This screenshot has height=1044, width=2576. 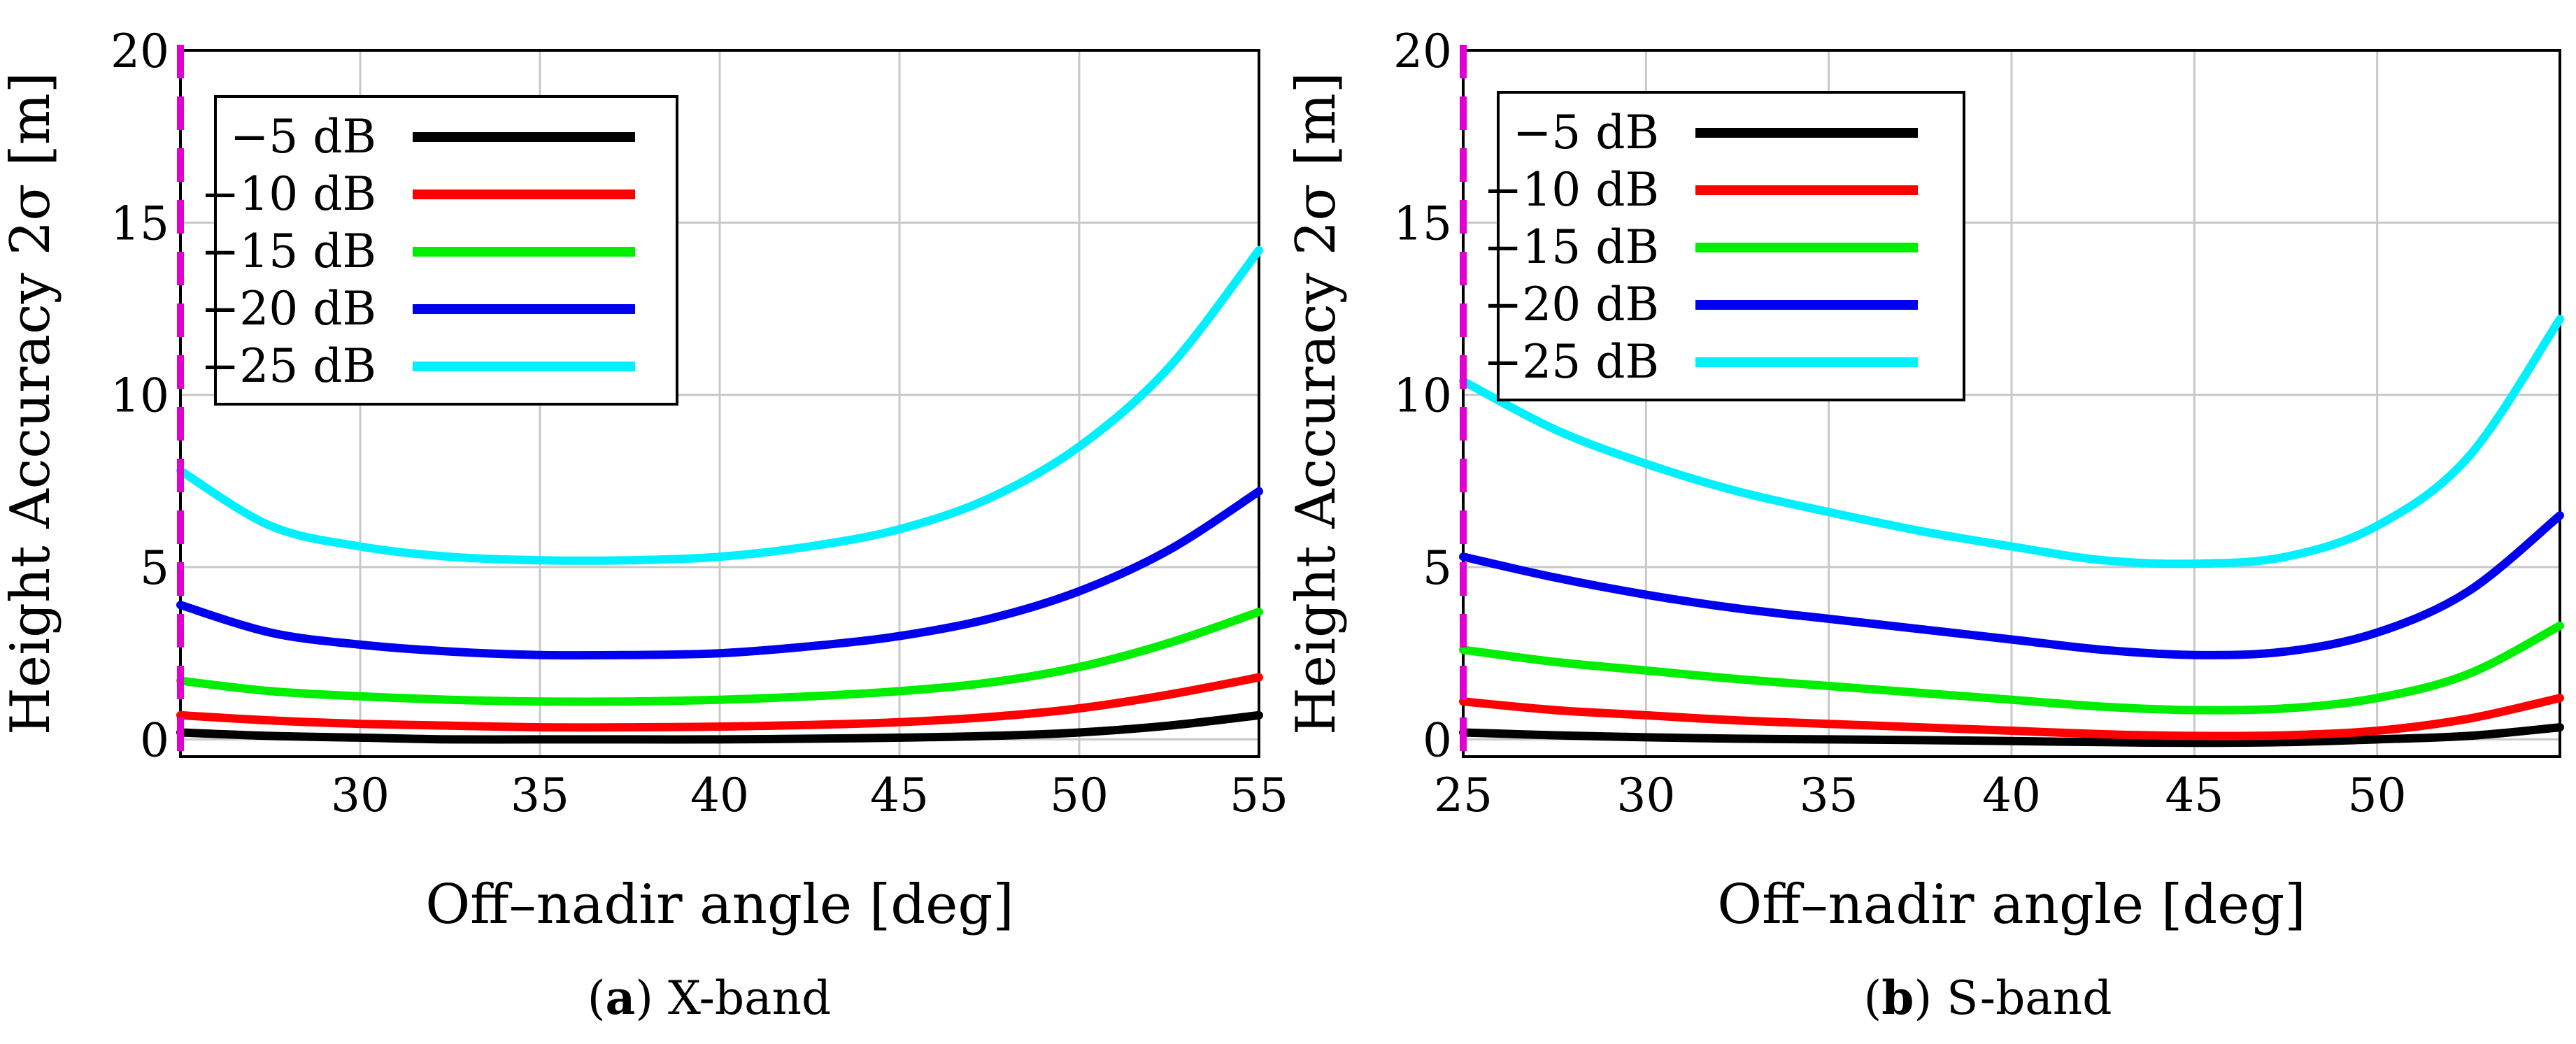 What do you see at coordinates (1897, 998) in the screenshot?
I see `caption-letter: b` at bounding box center [1897, 998].